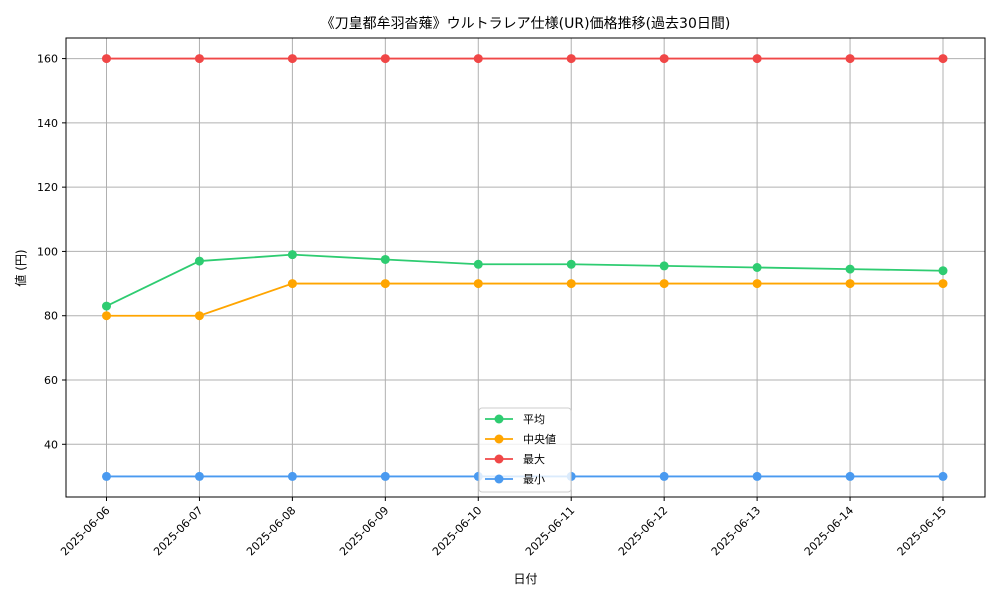  I want to click on y-tick-label: 100, so click(47, 251).